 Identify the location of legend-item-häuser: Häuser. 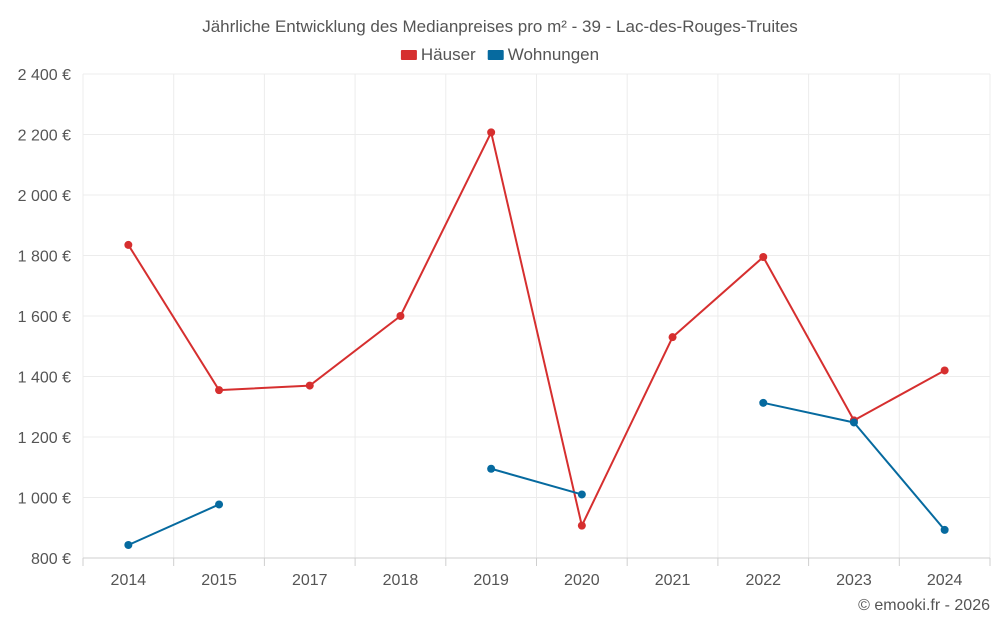
(438, 54).